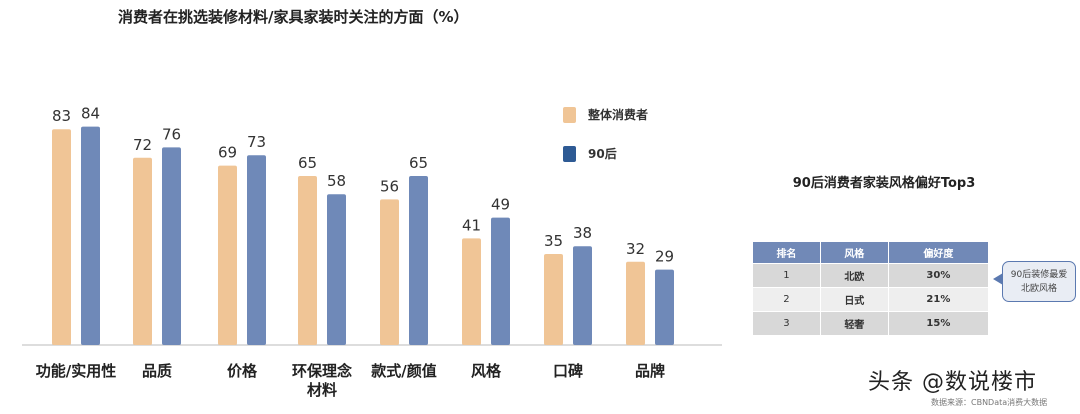 This screenshot has height=414, width=1080. Describe the element at coordinates (938, 299) in the screenshot. I see `cell-preference: 21%` at that location.